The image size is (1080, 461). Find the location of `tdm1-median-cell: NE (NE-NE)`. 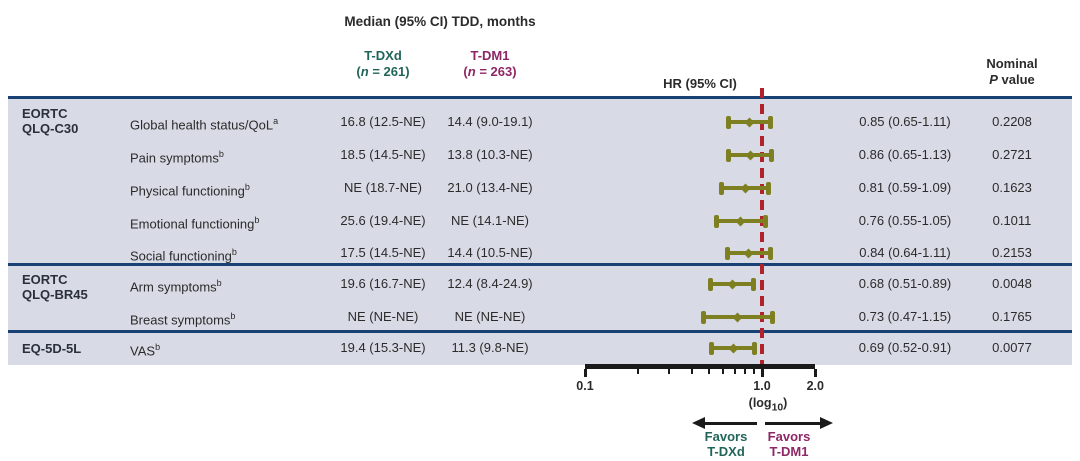

tdm1-median-cell: NE (NE-NE) is located at coordinates (490, 316).